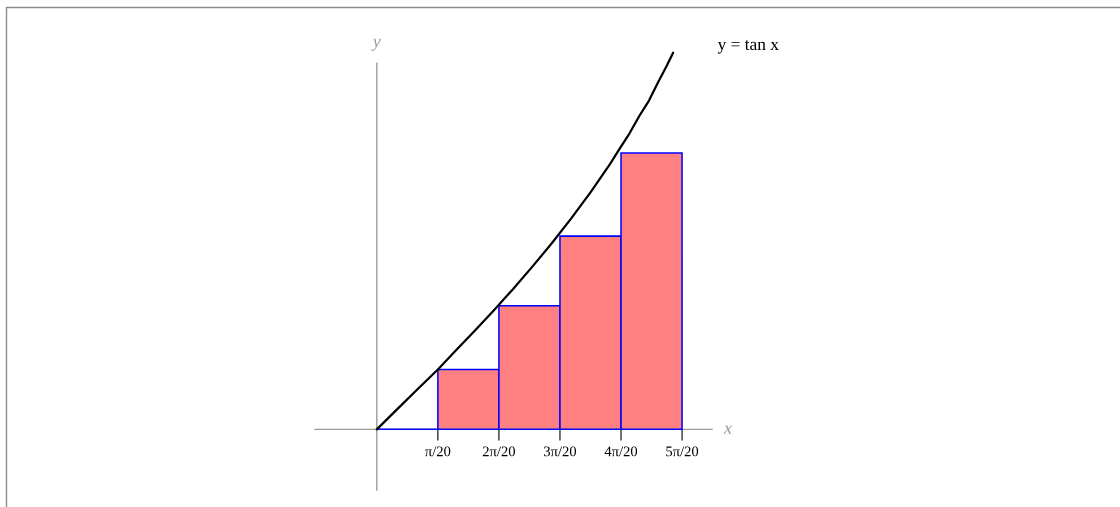 The image size is (1120, 507). What do you see at coordinates (727, 429) in the screenshot?
I see `x-axis-title: x` at bounding box center [727, 429].